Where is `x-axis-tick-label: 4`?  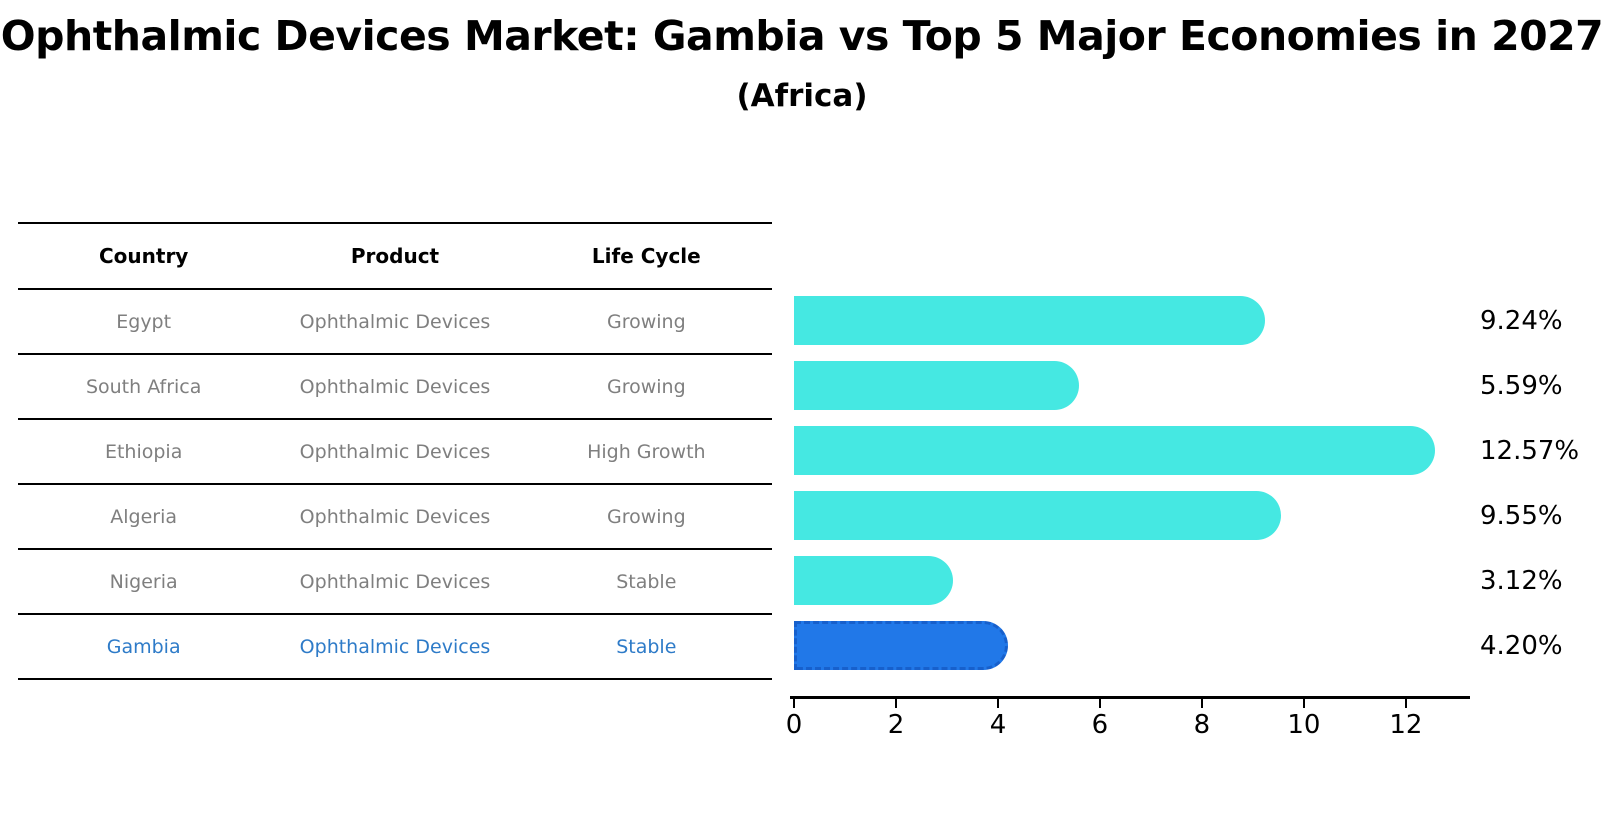 x-axis-tick-label: 4 is located at coordinates (998, 725).